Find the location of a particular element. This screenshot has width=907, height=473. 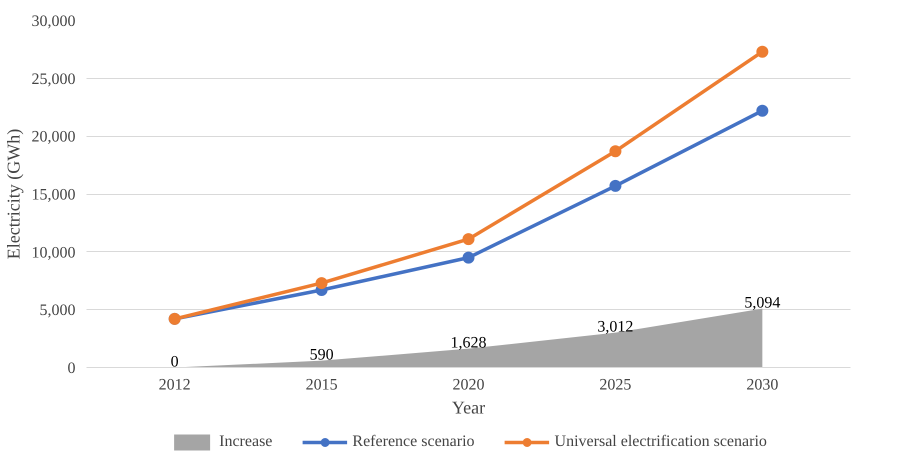

legend-label: Reference scenario is located at coordinates (413, 442).